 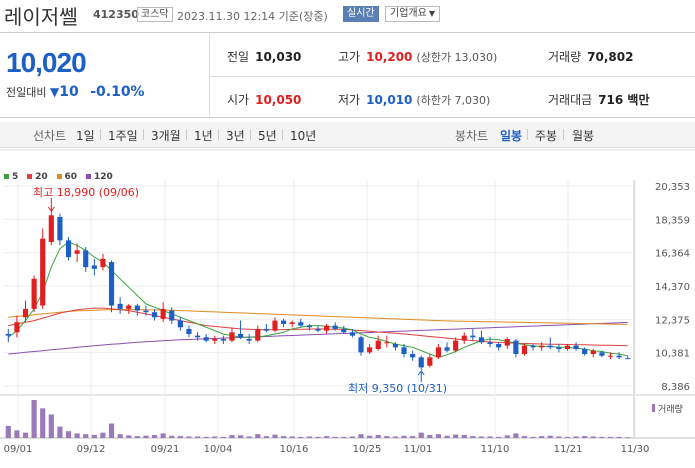 What do you see at coordinates (75, 92) in the screenshot?
I see `price-change: 전일대비 ▼10 -0.10%` at bounding box center [75, 92].